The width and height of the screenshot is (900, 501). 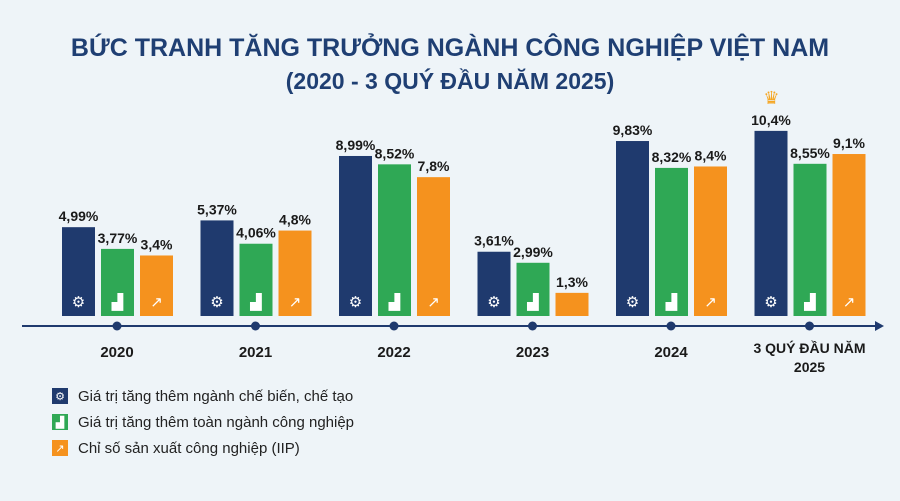 What do you see at coordinates (879, 326) in the screenshot?
I see `axis-arrow-icon` at bounding box center [879, 326].